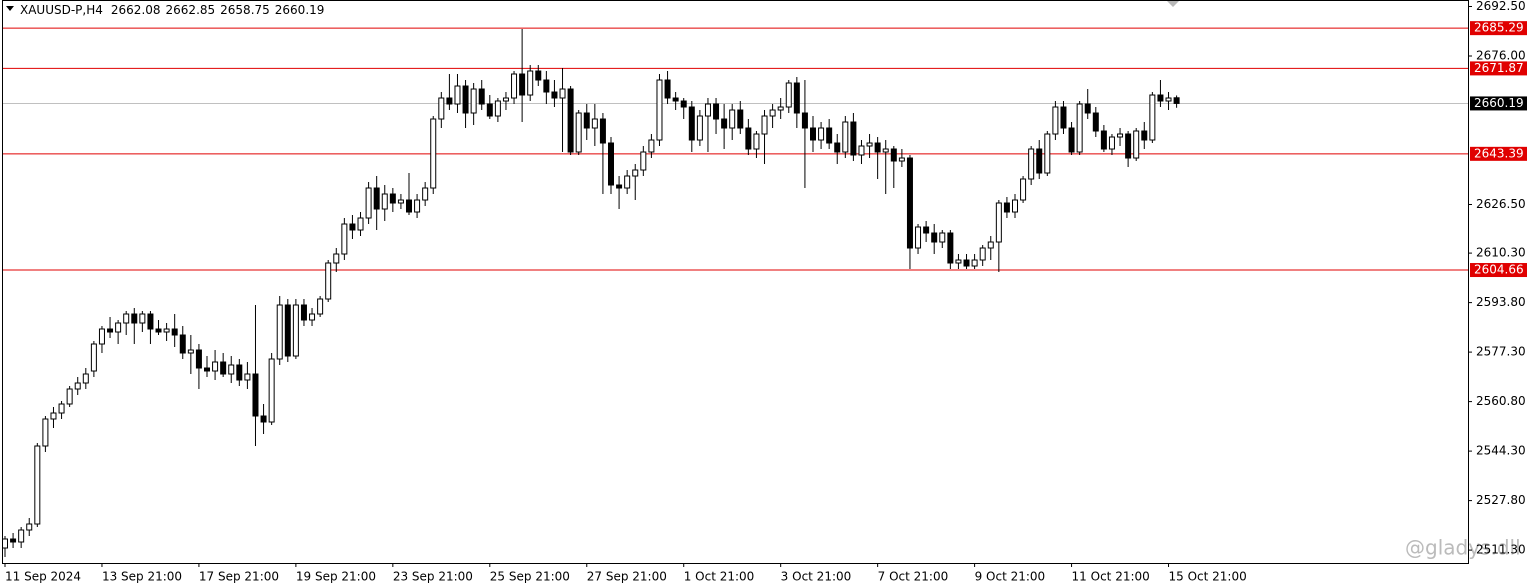 This screenshot has width=1534, height=588. Describe the element at coordinates (1499, 68) in the screenshot. I see `level-label: 2671.87` at that location.